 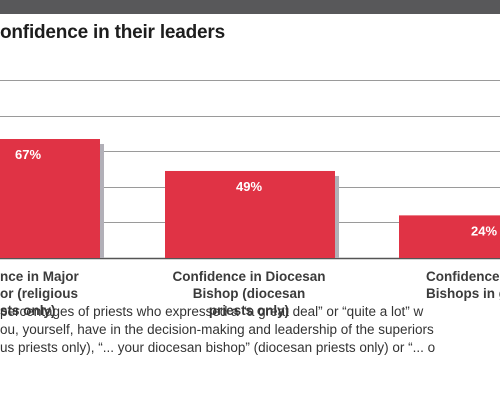 I want to click on chart-title: onfidence in their leaders, so click(x=112, y=32).